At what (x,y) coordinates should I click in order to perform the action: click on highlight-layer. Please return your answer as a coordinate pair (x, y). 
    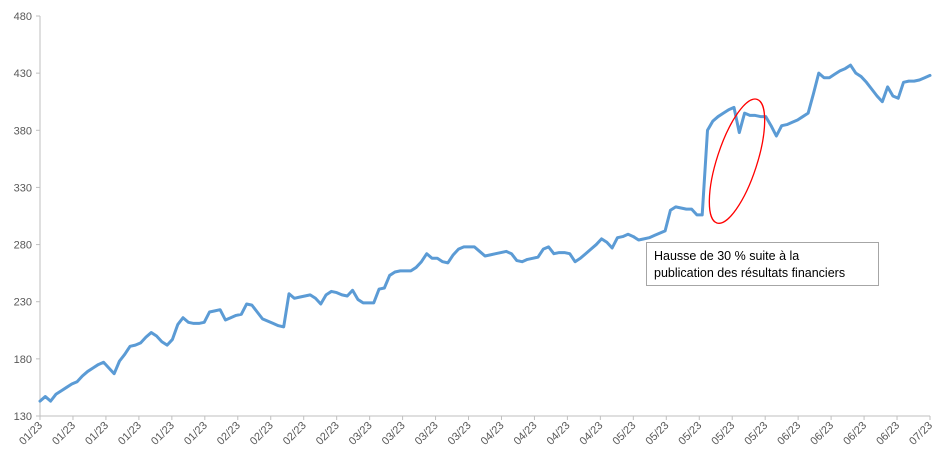
    Looking at the image, I should click on (737, 161).